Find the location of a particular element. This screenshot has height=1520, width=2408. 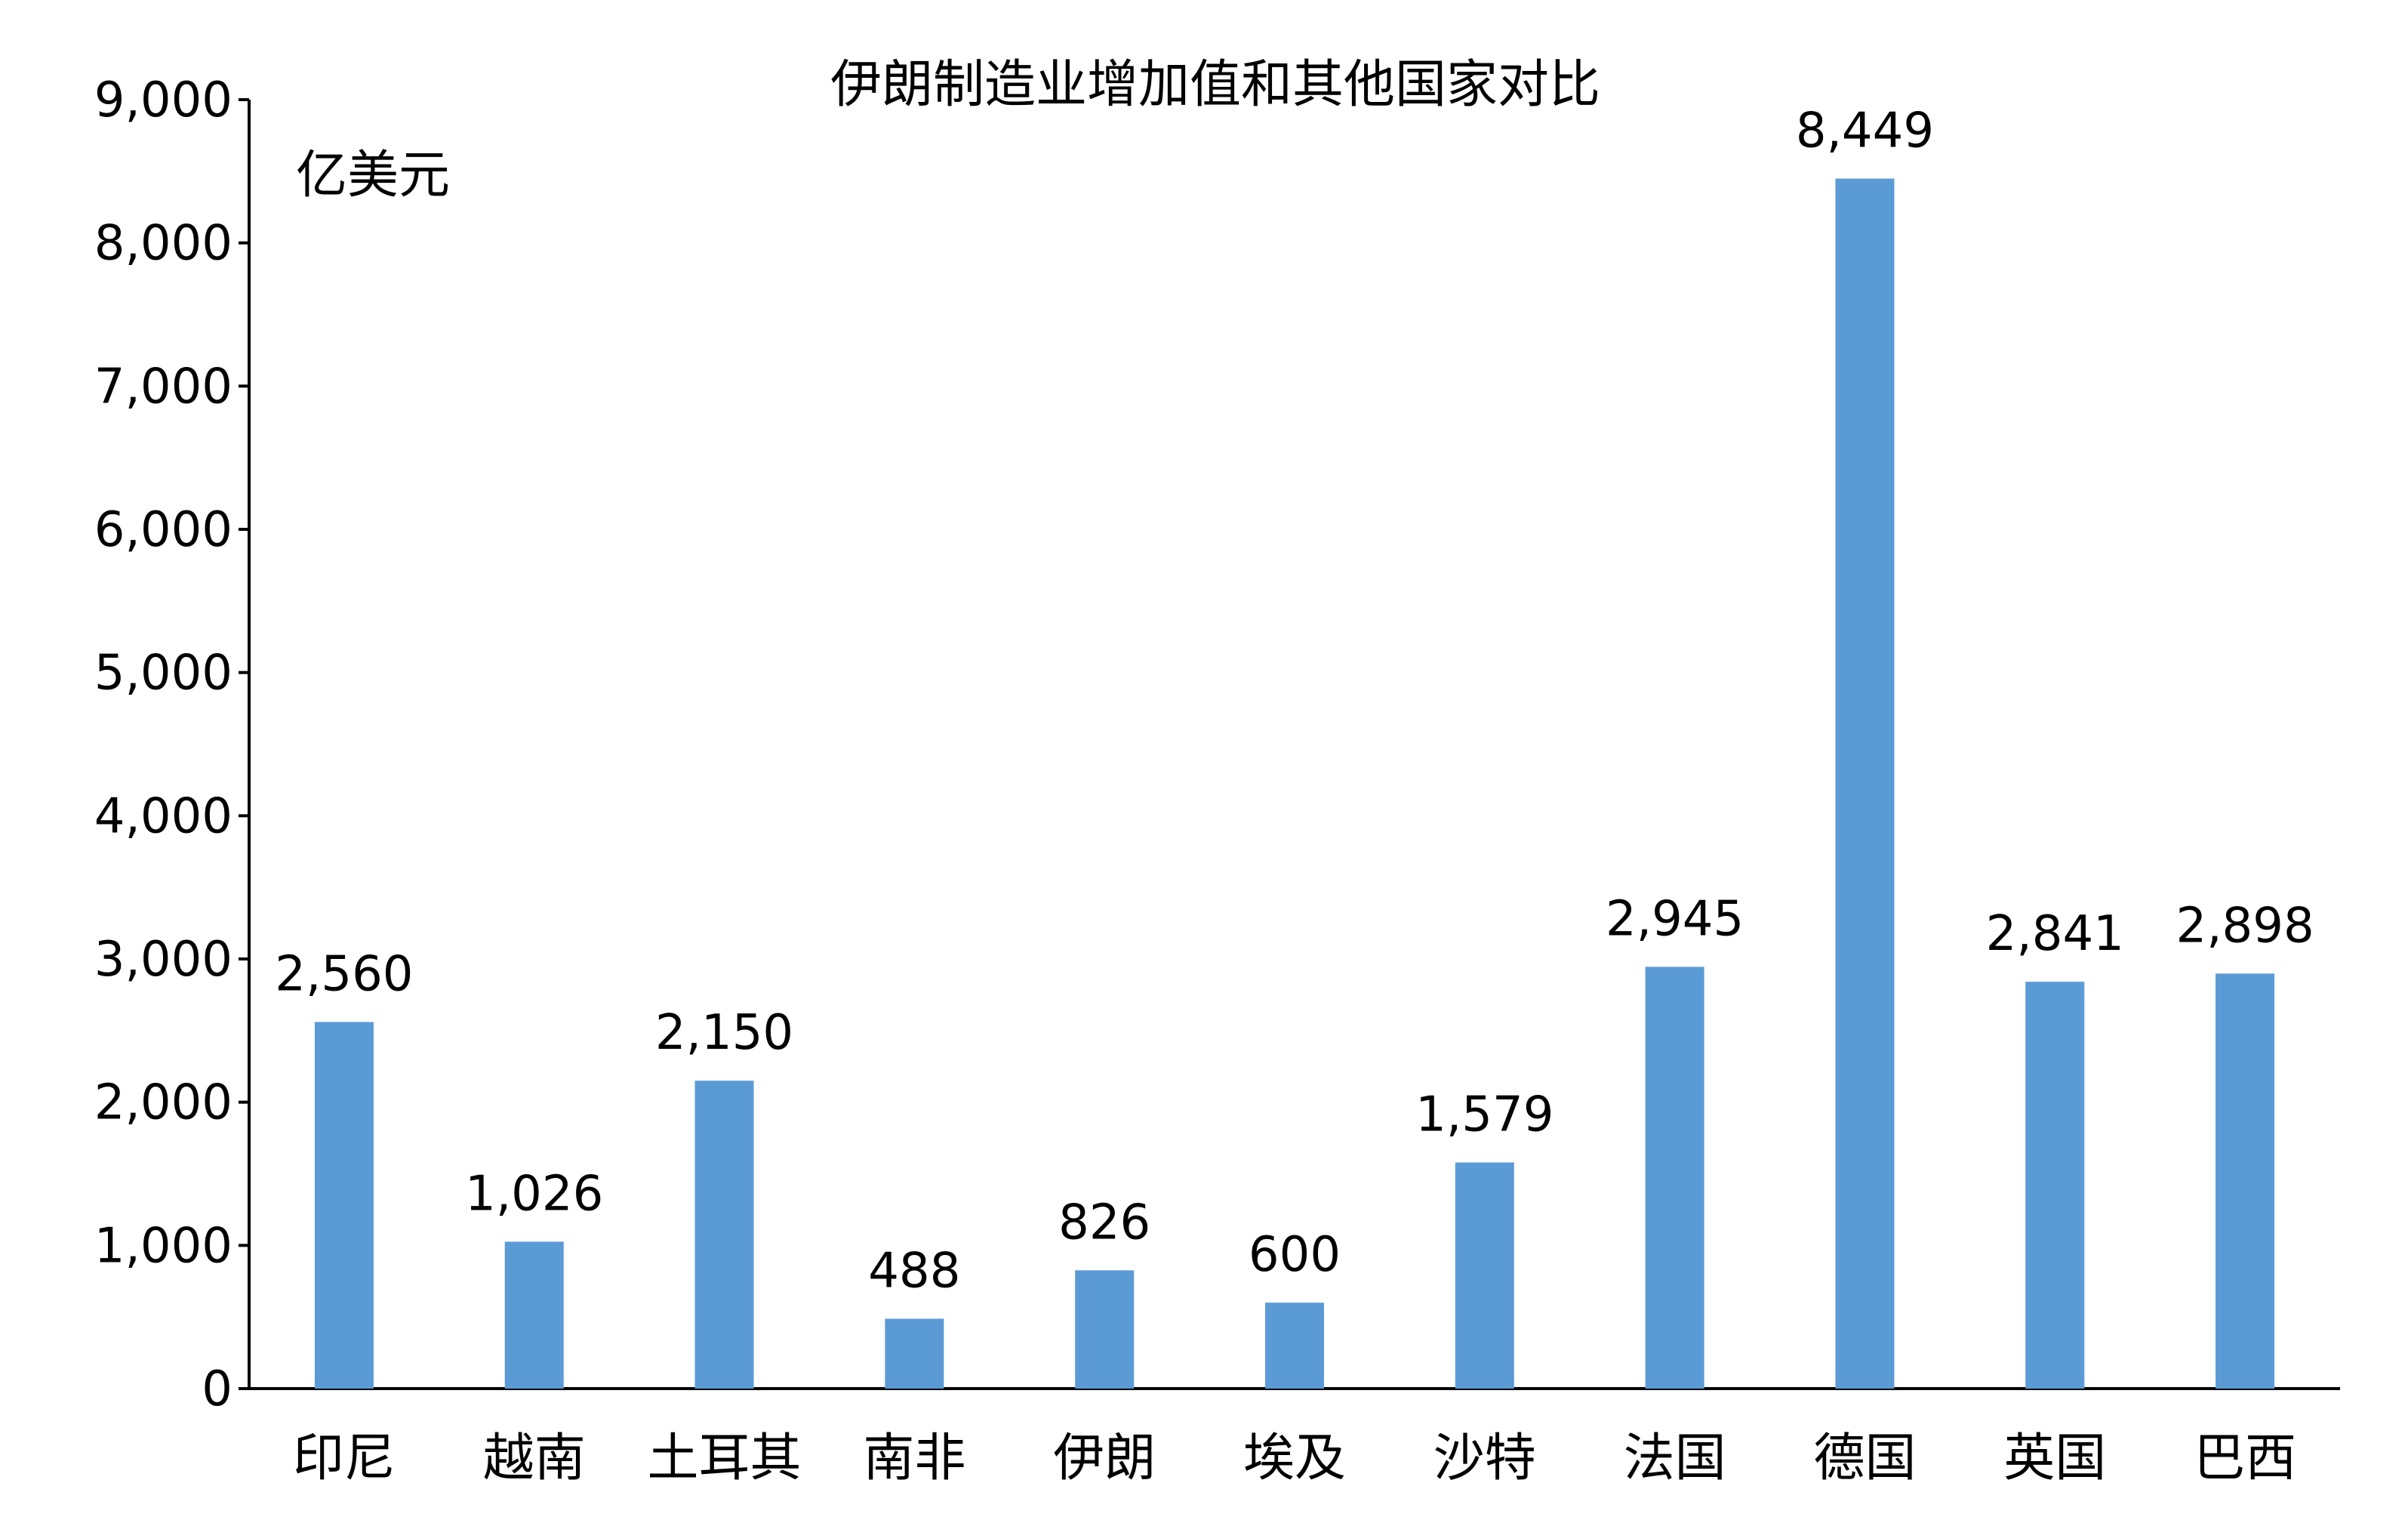

category-labels: 印尼 越南 土耳其 南非 伊朗 埃及 沙特 法国 德国 英国 巴西 is located at coordinates (1294, 1458).